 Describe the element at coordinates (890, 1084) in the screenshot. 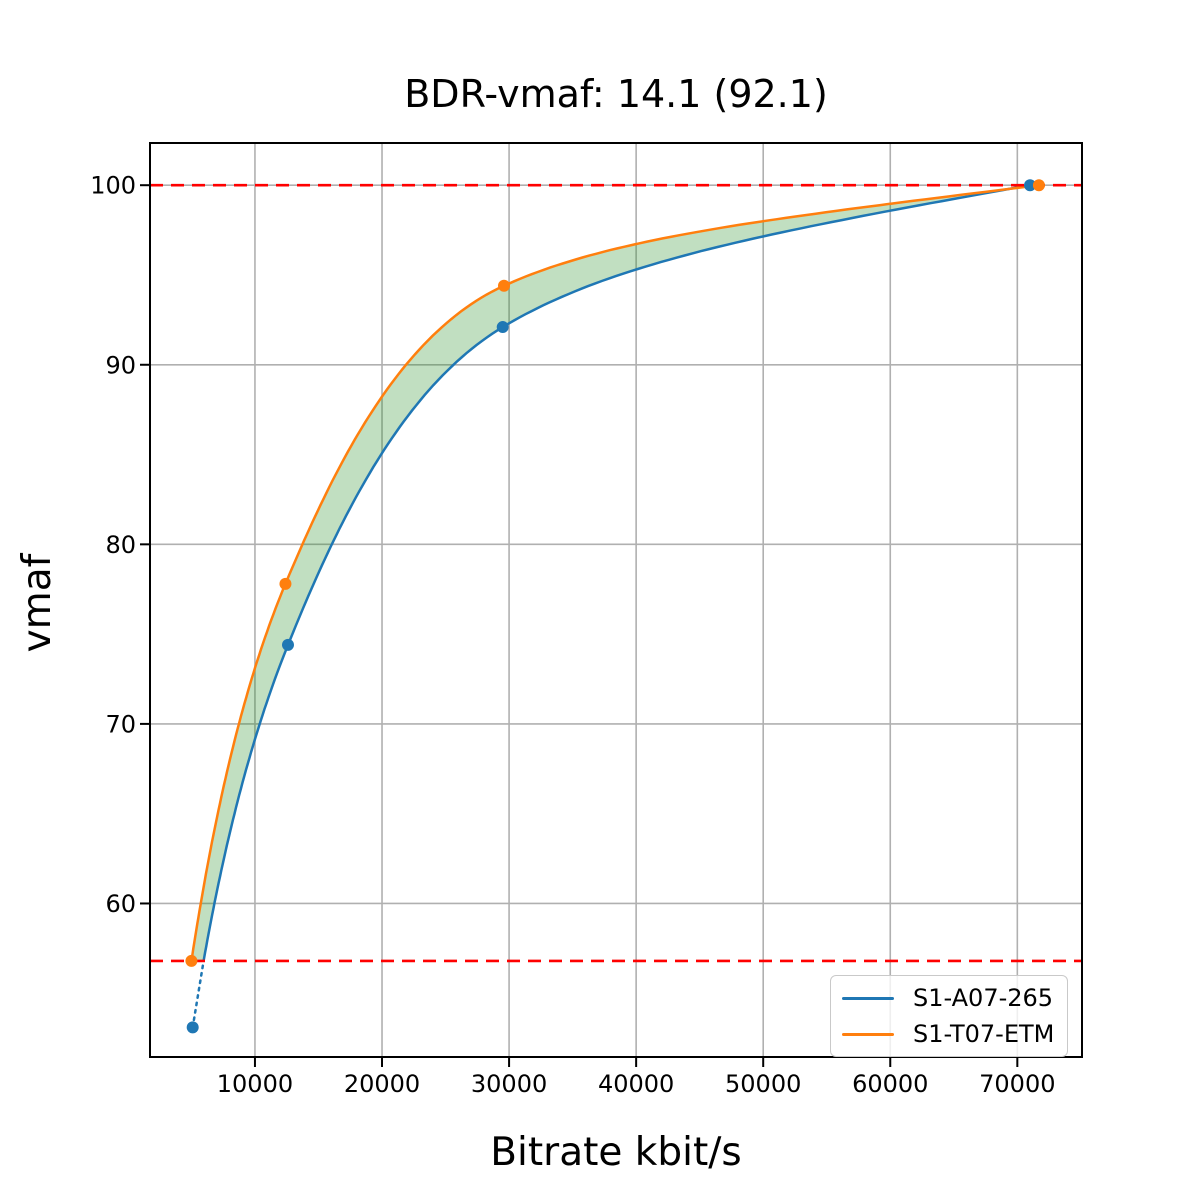

I see `x-tick-label: 60000` at that location.